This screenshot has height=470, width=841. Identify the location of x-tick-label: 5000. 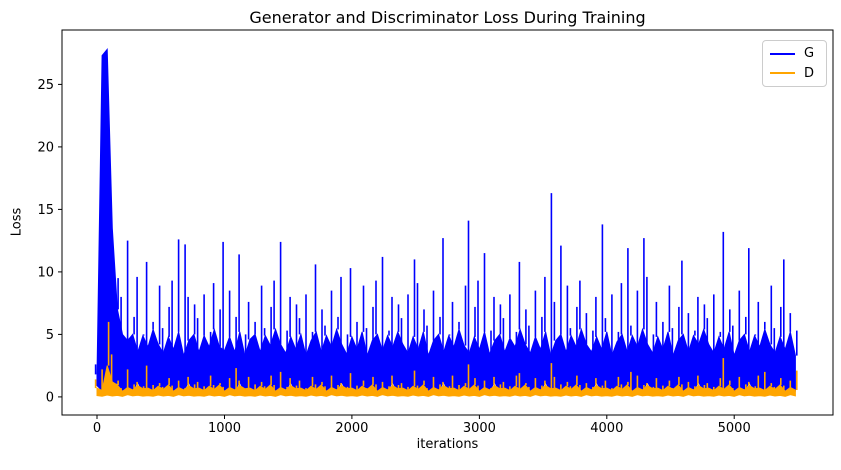
(734, 428).